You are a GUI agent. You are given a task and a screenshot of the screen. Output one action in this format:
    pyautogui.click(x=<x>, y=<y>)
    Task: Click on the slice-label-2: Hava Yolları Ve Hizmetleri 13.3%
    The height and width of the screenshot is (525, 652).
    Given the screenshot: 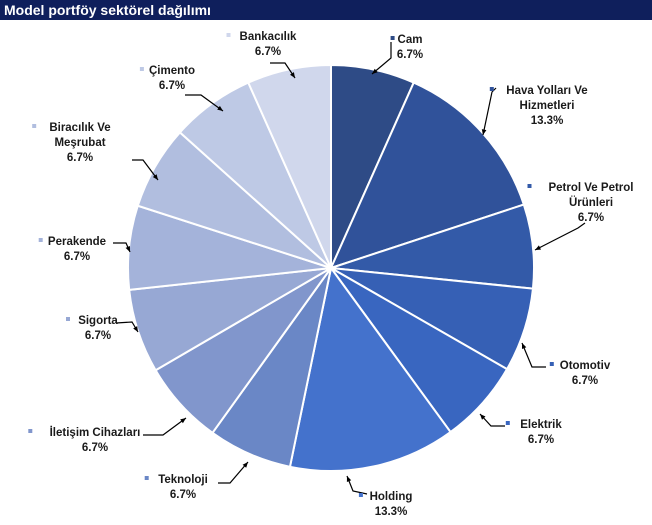 What is the action you would take?
    pyautogui.click(x=538, y=106)
    